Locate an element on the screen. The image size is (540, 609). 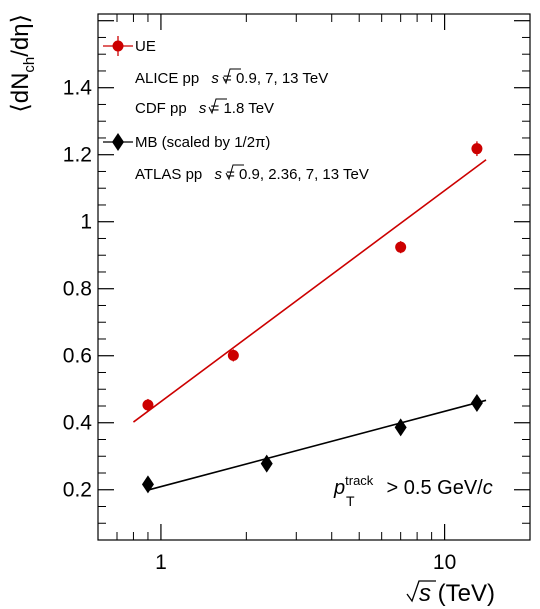
x-axis-label: s (TeV) is located at coordinates (450, 593).